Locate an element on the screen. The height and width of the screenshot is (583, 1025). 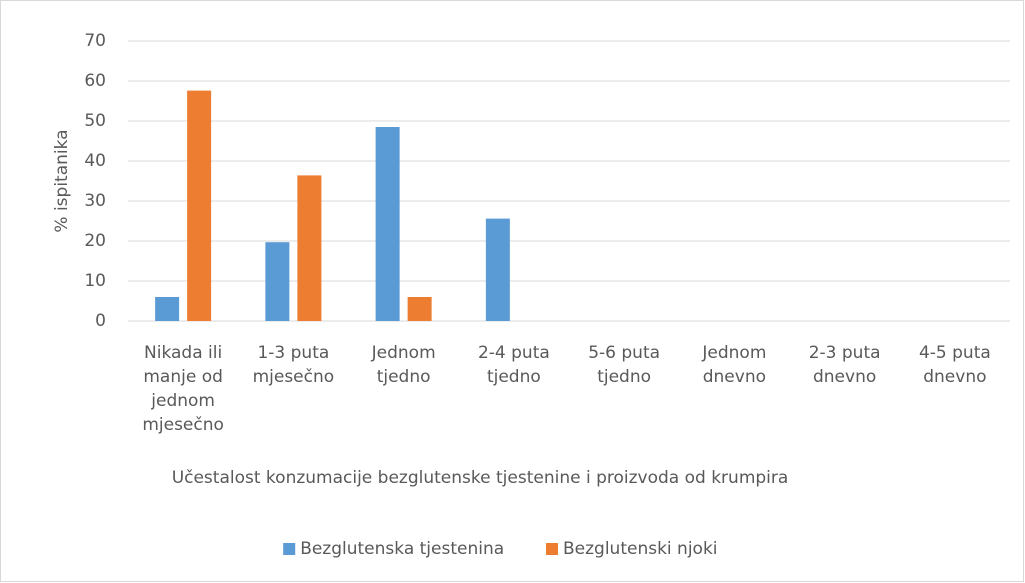
y-axis-label: % ispitanika is located at coordinates (62, 180).